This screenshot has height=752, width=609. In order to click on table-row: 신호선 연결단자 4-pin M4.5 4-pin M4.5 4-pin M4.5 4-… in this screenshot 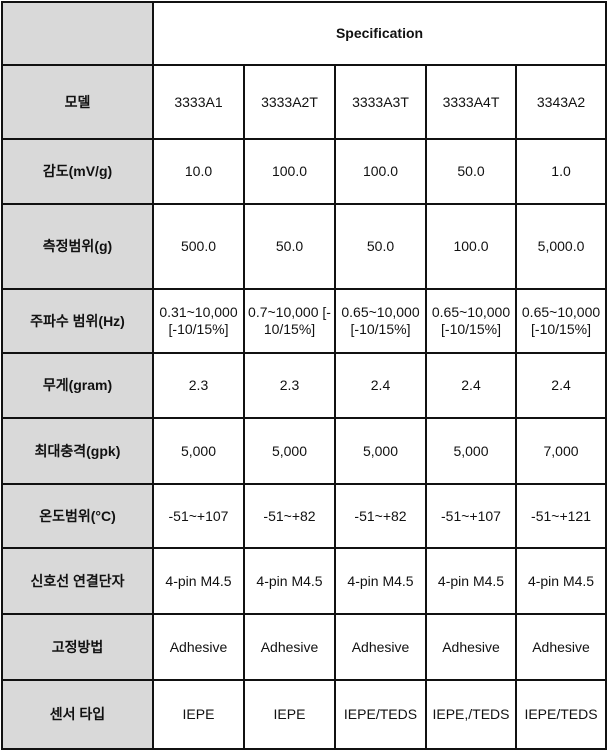, I will do `click(304, 581)`.